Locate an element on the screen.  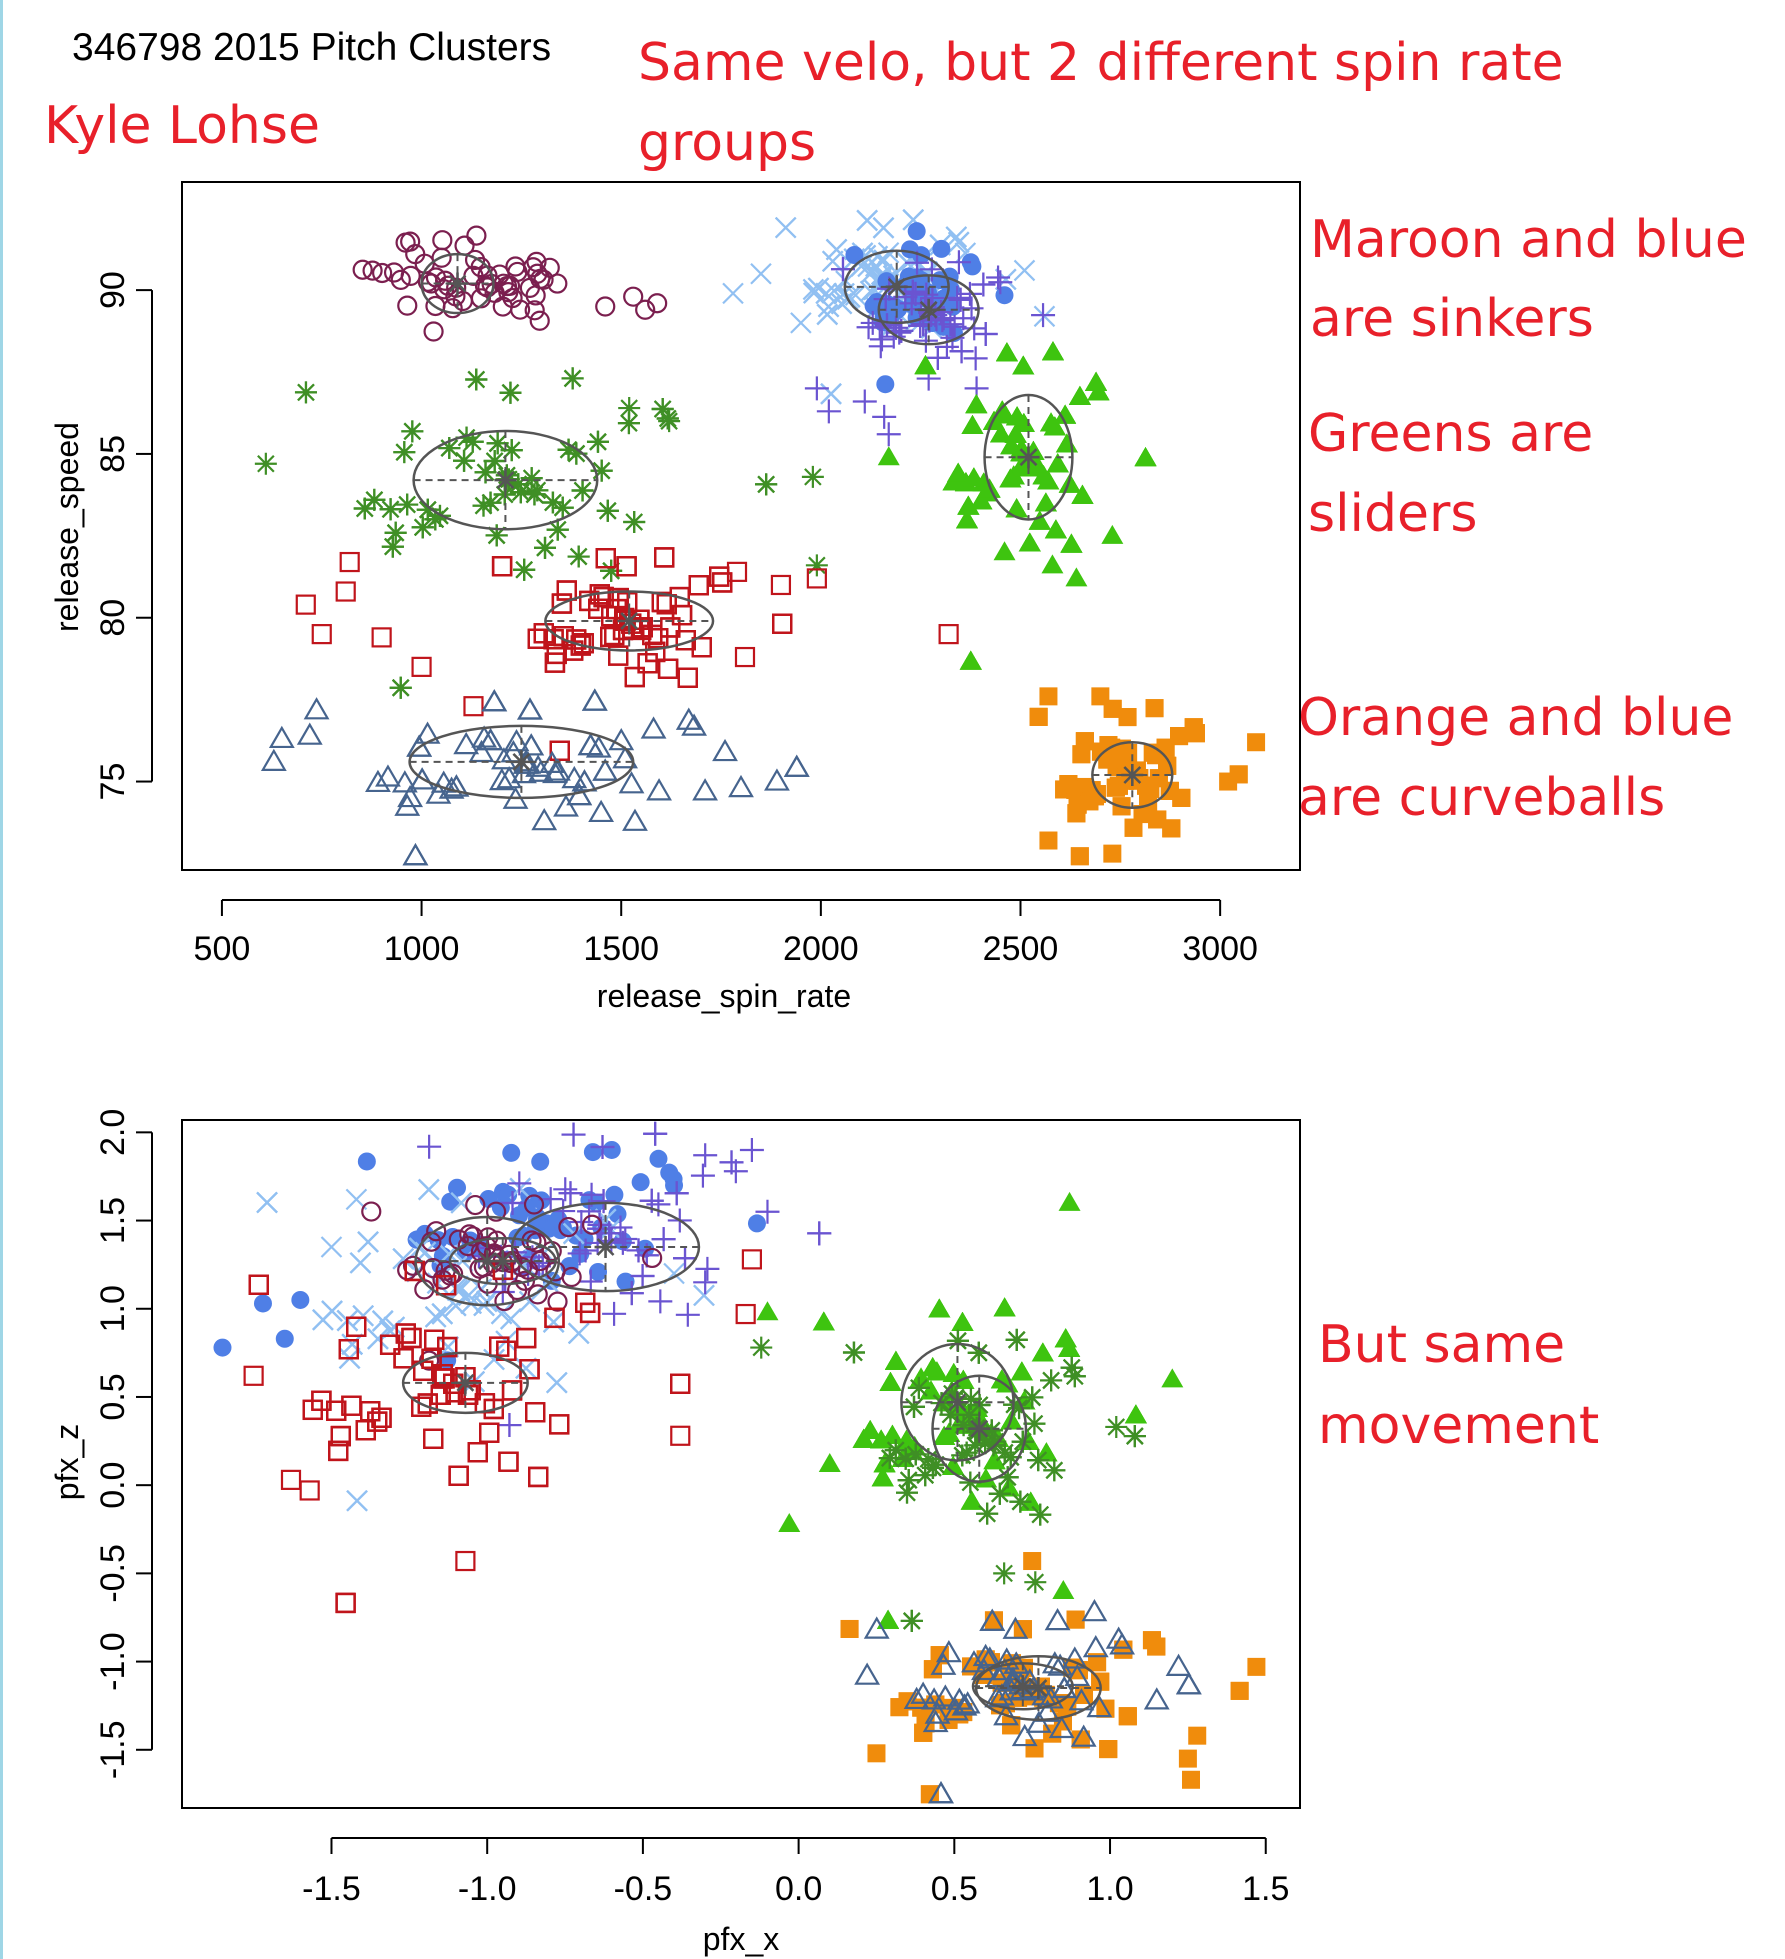
annotation-movement-line1: But same is located at coordinates (1441, 1345).